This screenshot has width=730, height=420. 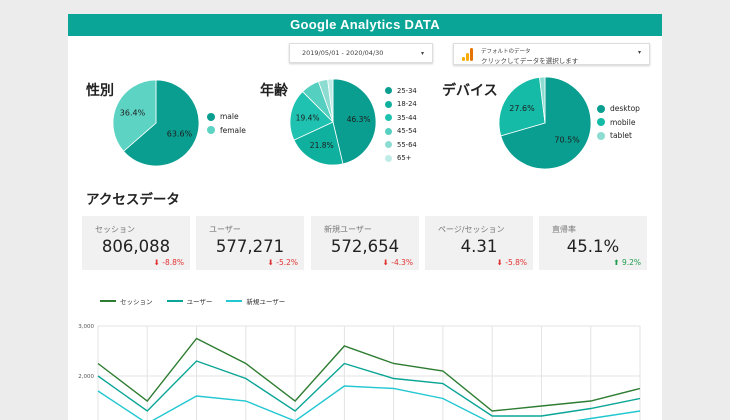 I want to click on device-legend-item-1: mobile, so click(x=618, y=123).